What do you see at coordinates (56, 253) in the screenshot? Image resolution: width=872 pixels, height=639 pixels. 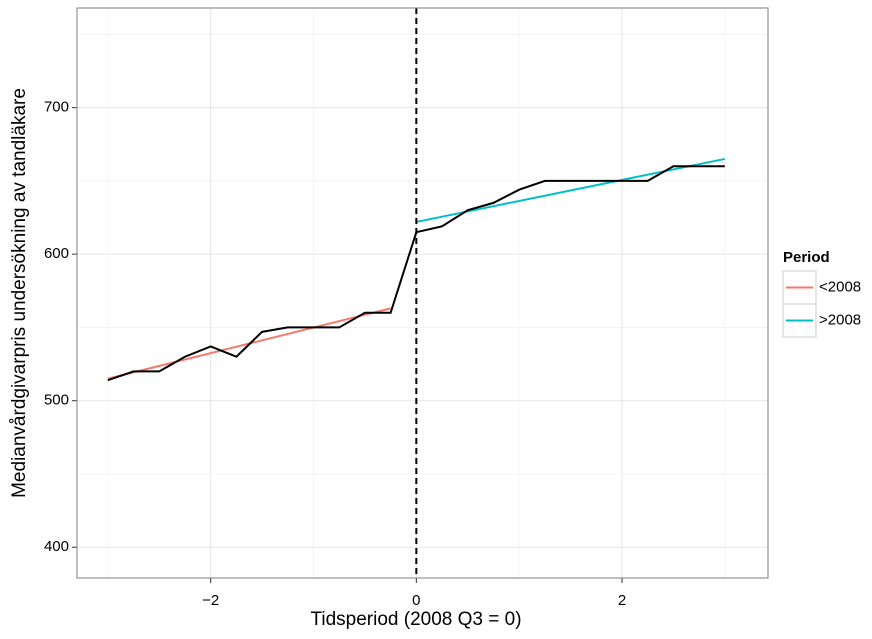 I see `y-tick-label: 600` at bounding box center [56, 253].